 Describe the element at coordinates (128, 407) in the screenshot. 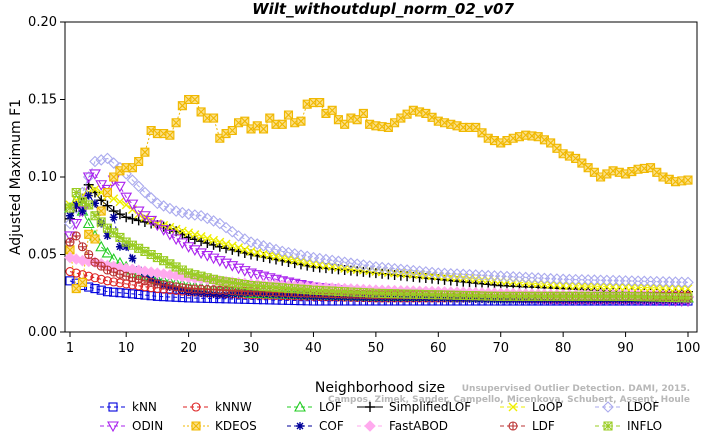

I see `legend-item-knn: kNN` at that location.